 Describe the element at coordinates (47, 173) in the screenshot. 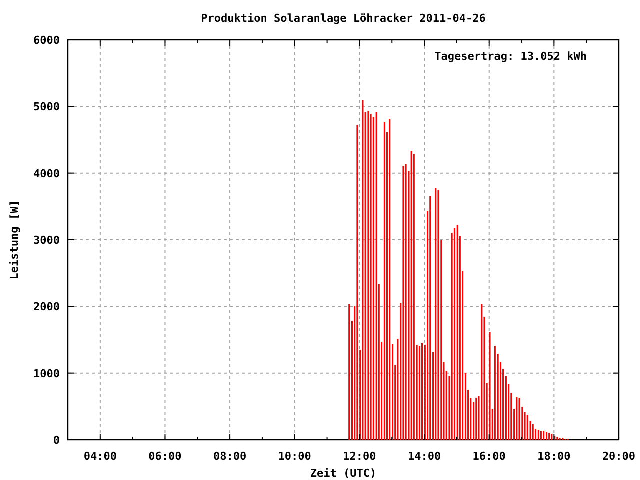

I see `y-tick-label: 4000` at that location.